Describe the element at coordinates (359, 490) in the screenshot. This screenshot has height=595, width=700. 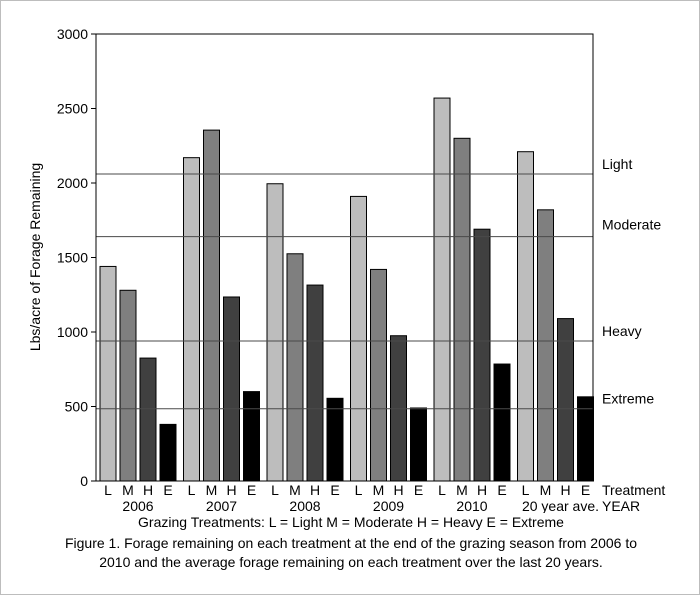
I see `treatment-tick-2009-L: L` at that location.